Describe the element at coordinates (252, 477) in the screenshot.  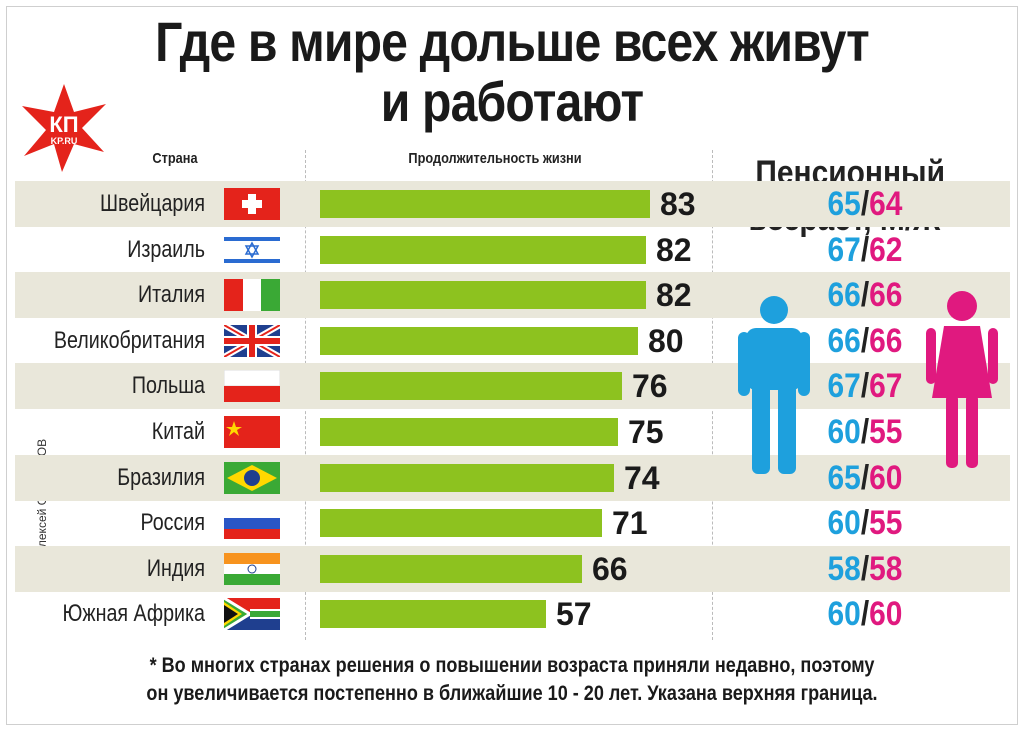
I see `brazil-flag-icon` at that location.